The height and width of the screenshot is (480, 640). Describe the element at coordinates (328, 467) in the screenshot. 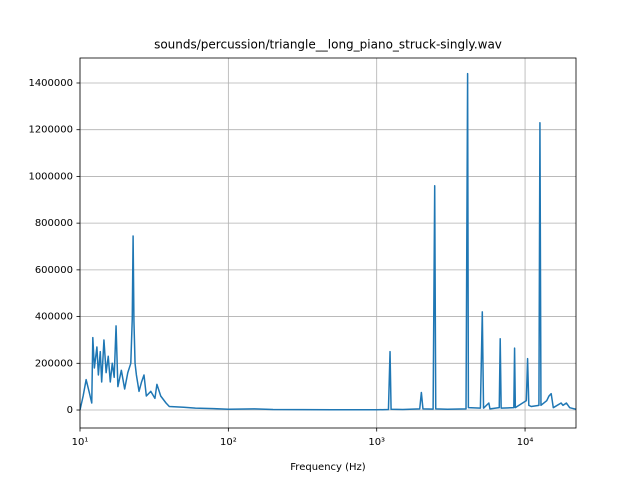

I see `x-axis-label: Frequency (Hz)` at that location.